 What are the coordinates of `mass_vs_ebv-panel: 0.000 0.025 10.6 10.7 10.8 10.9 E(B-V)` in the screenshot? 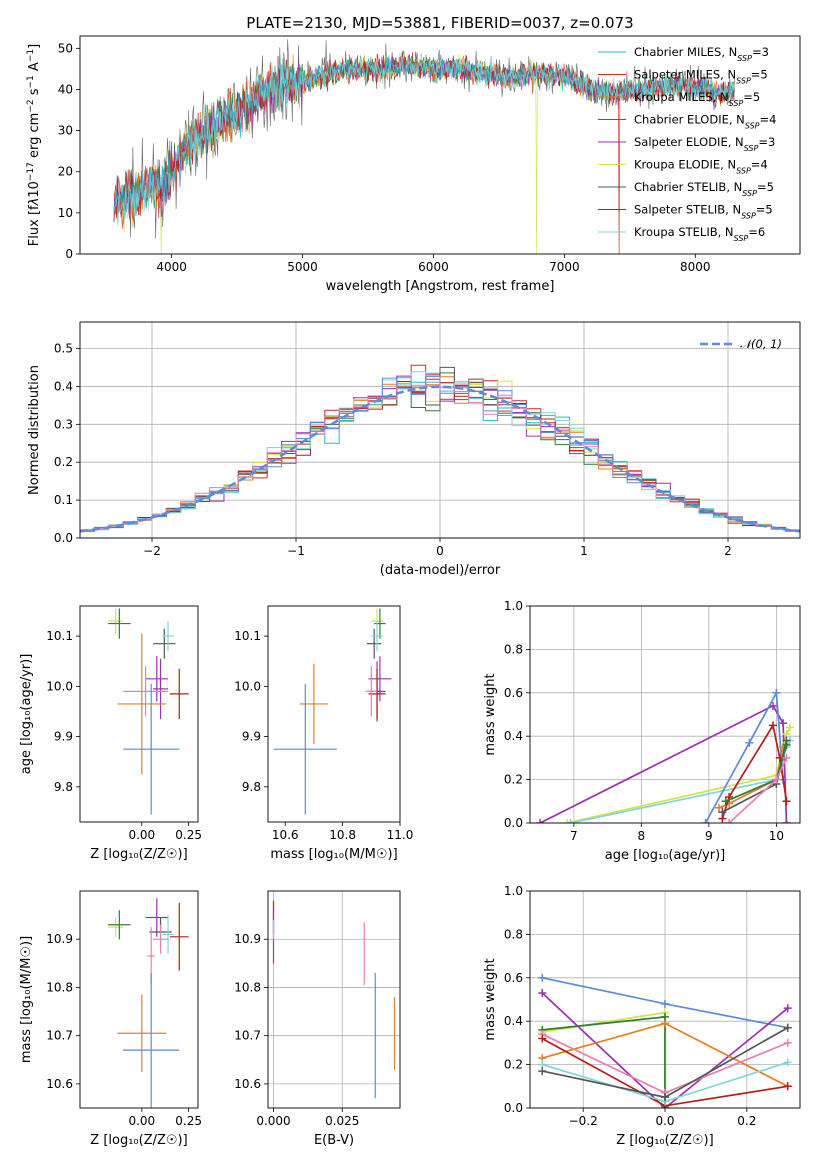 It's located at (317, 1019).